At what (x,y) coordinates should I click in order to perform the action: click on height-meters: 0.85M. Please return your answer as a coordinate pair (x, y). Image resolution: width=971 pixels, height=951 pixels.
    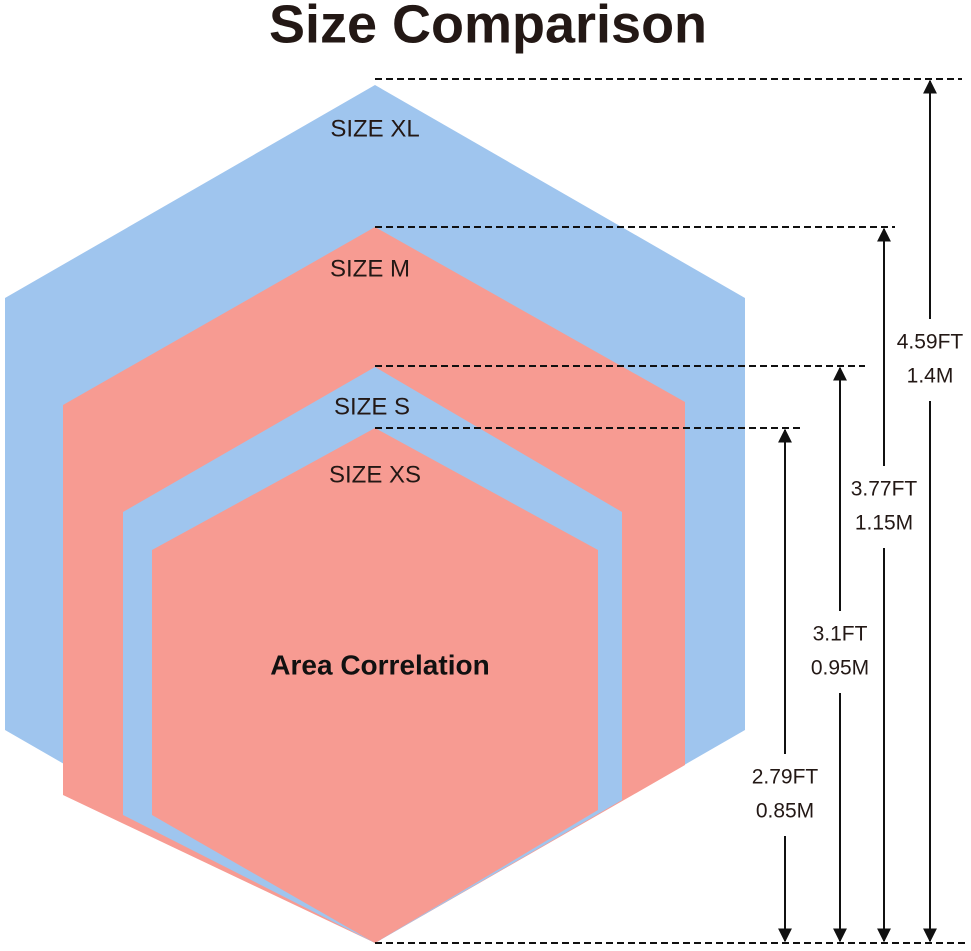
    Looking at the image, I should click on (785, 811).